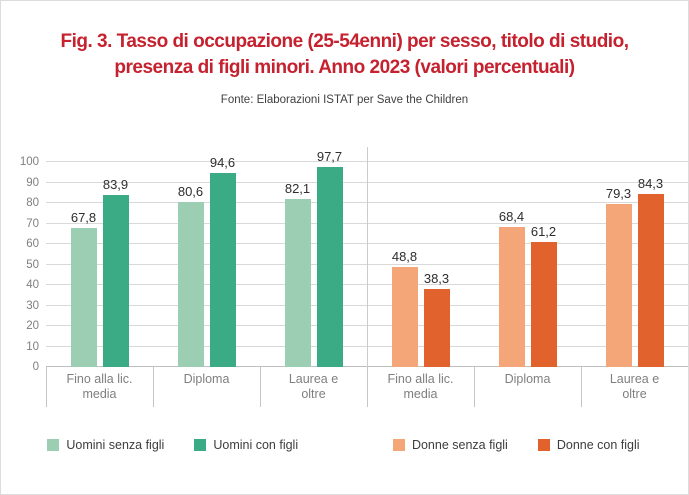 The width and height of the screenshot is (689, 495). I want to click on bar: 83,9, so click(115, 272).